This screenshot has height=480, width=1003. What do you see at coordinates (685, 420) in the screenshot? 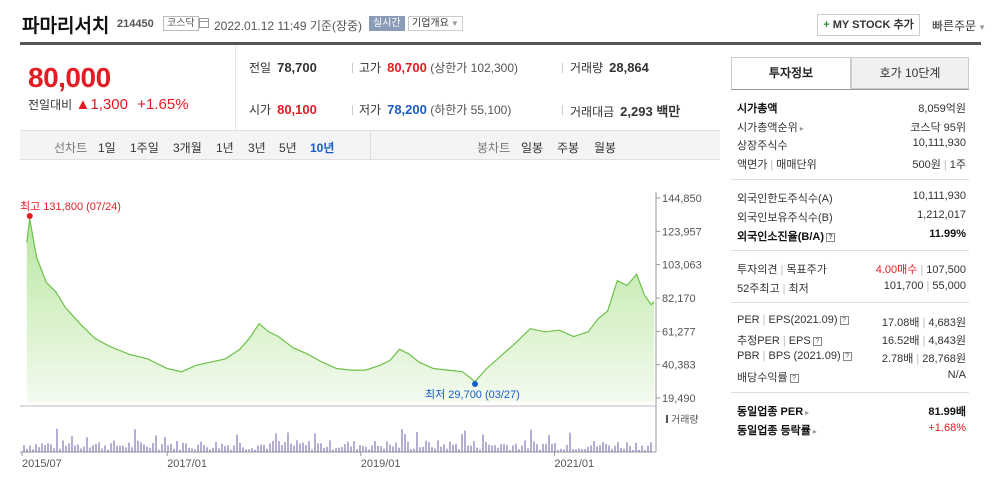
I see `volume-label: 거래량` at bounding box center [685, 420].